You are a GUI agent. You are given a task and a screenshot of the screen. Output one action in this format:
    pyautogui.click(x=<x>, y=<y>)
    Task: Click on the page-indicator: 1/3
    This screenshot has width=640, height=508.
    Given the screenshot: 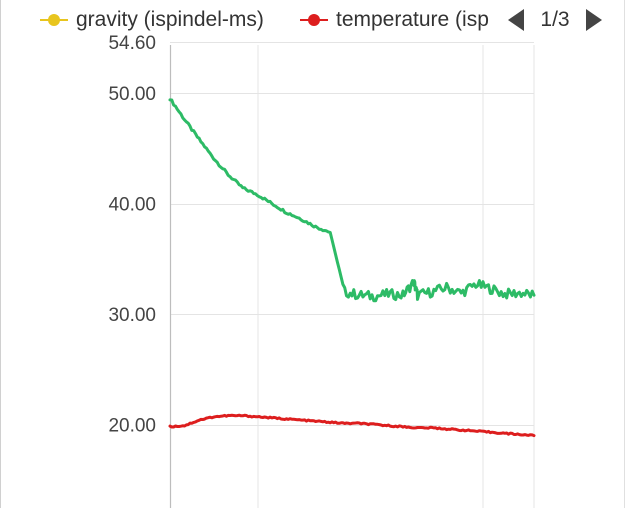 What is the action you would take?
    pyautogui.click(x=555, y=19)
    